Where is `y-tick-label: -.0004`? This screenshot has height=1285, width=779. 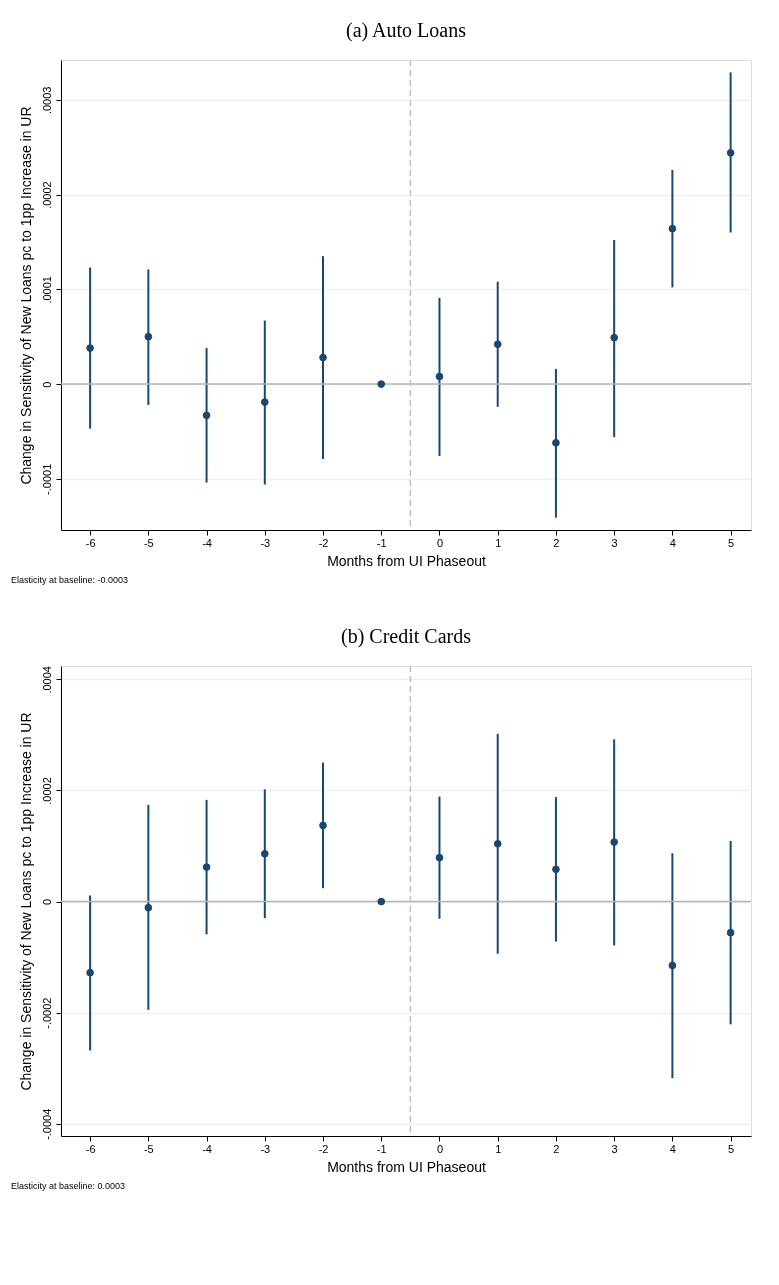
y-tick-label: -.0004 is located at coordinates (46, 1124).